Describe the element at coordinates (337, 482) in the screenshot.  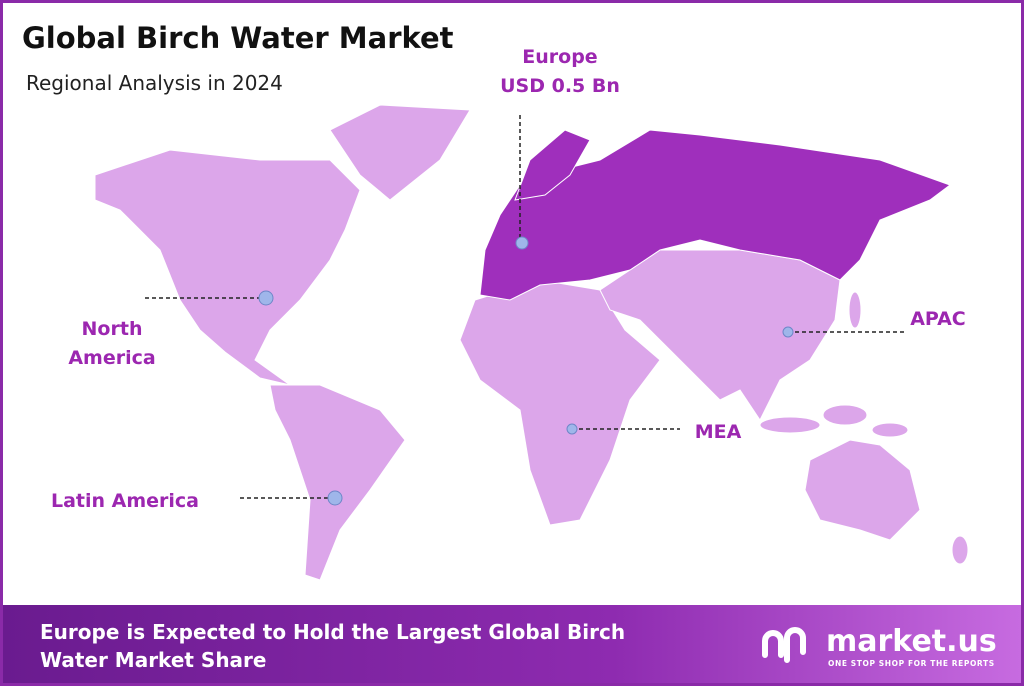
I see `south-america` at that location.